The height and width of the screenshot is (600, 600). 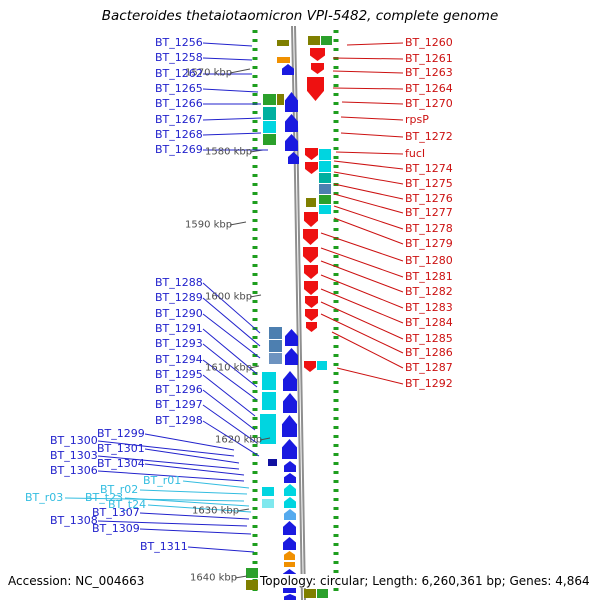 What do you see at coordinates (179, 134) in the screenshot?
I see `gene-label-bt-1268: BT_1268` at bounding box center [179, 134].